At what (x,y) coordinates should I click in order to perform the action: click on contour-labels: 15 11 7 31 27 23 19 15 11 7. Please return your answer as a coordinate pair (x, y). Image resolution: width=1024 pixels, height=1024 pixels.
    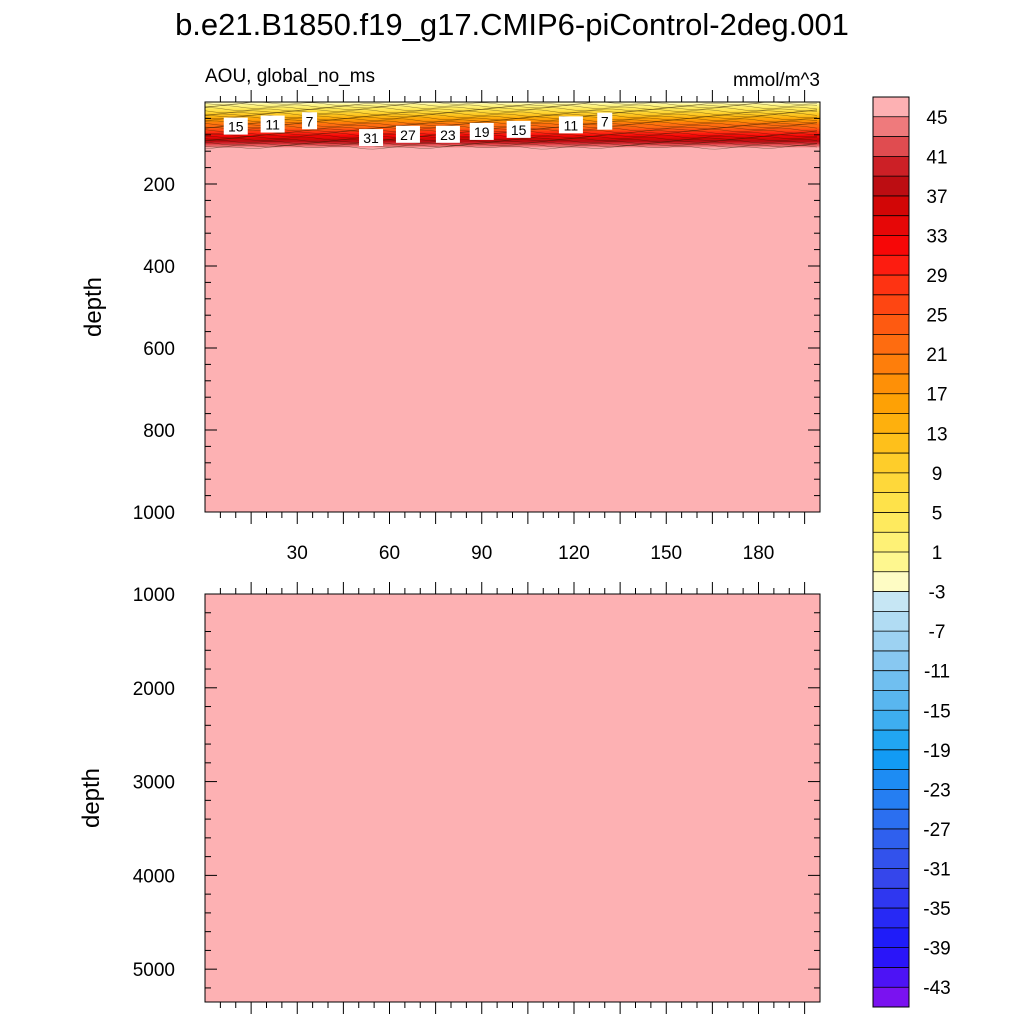
    Looking at the image, I should click on (418, 129).